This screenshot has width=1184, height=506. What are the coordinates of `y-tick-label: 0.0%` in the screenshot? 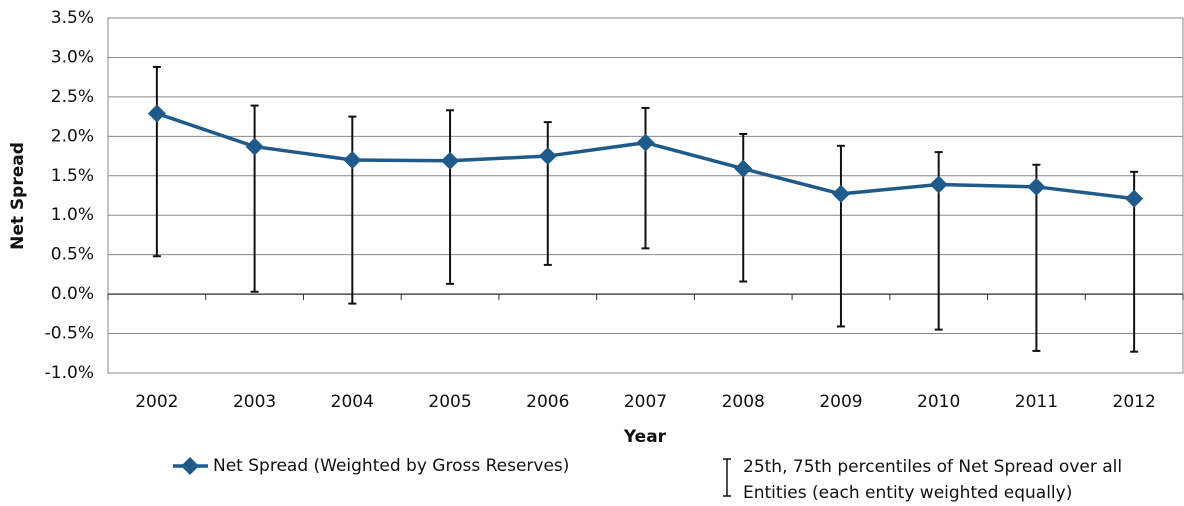 It's located at (72, 294).